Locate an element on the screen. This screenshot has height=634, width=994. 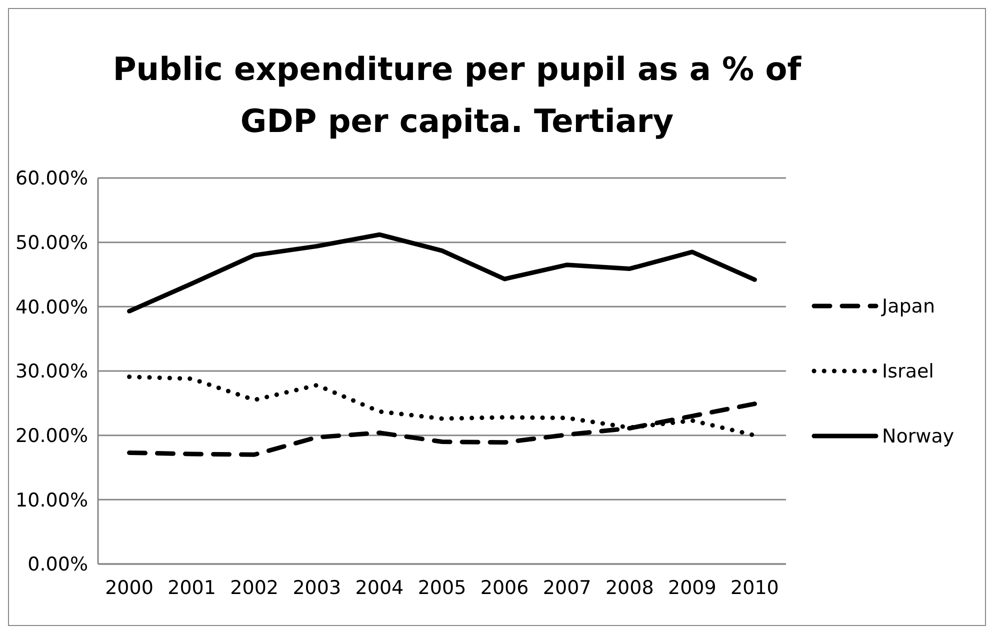
chart-title: Public expenditure per pupil as a % of GDP per capita. Tertiary is located at coordinates (457, 95).